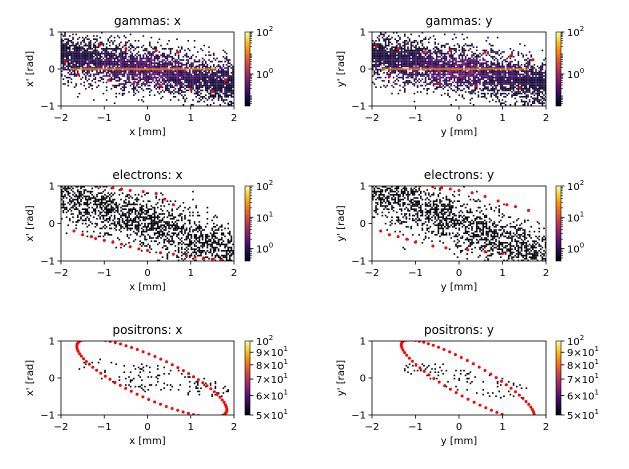 This screenshot has height=469, width=629. Describe the element at coordinates (341, 223) in the screenshot. I see `y-axis-label: y' [rad]` at that location.